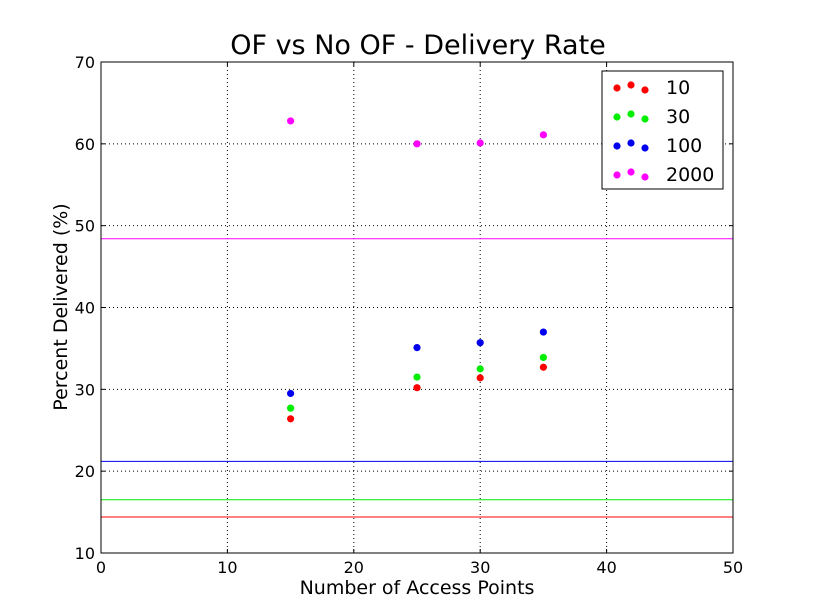 This screenshot has height=615, width=815. Describe the element at coordinates (480, 567) in the screenshot. I see `x-tick-label: 30` at that location.